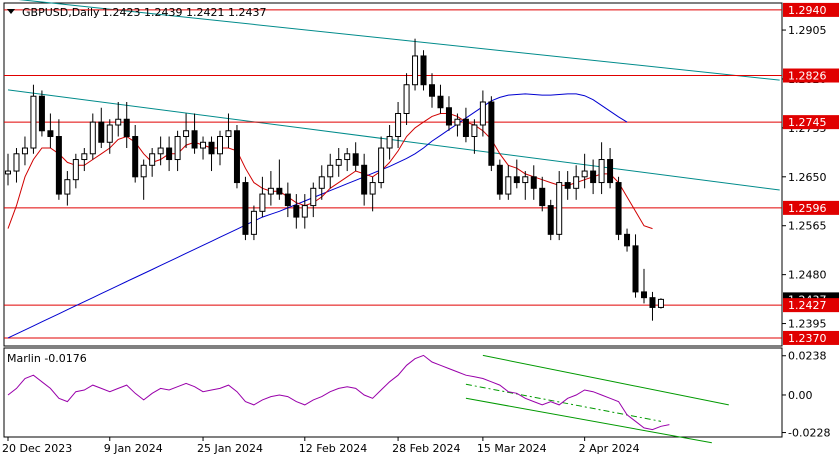 This screenshot has height=463, width=840. Describe the element at coordinates (426, 448) in the screenshot. I see `date-tick-label: 28 Feb 2024` at that location.